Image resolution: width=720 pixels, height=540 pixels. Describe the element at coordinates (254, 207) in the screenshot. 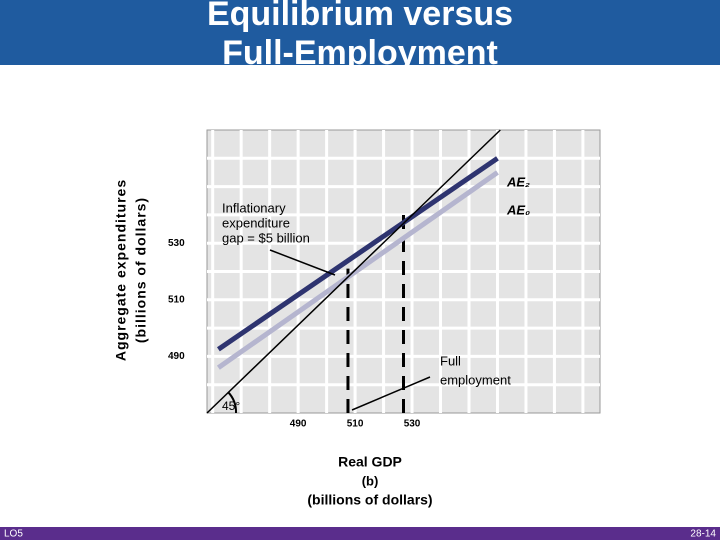

I see `annotation: Inflationary` at that location.